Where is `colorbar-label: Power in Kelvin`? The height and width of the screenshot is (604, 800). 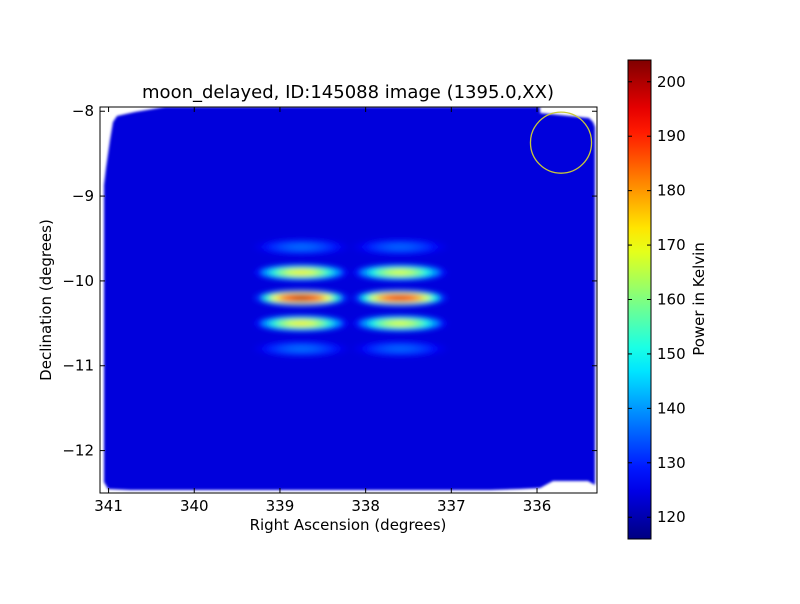
colorbar-label: Power in Kelvin is located at coordinates (699, 299).